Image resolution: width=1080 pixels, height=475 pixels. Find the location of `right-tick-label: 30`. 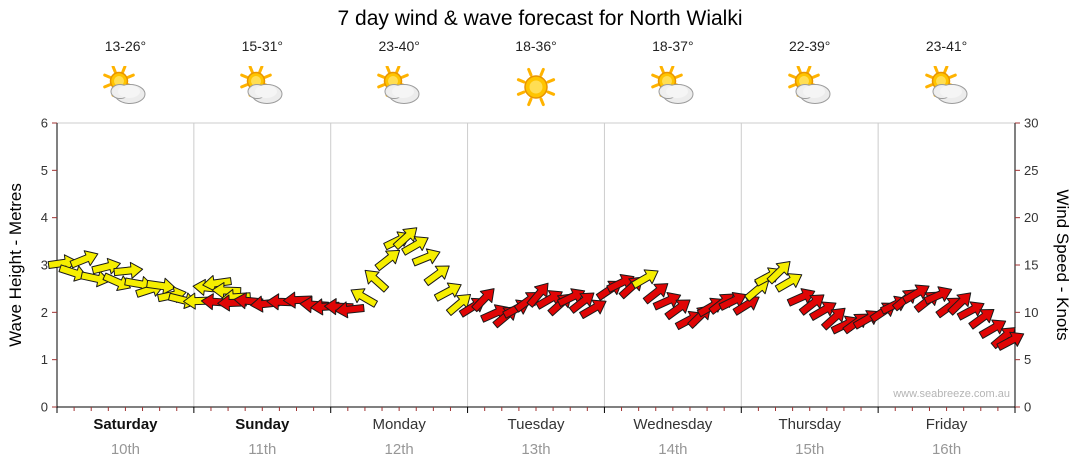

right-tick-label: 30 is located at coordinates (1031, 123).